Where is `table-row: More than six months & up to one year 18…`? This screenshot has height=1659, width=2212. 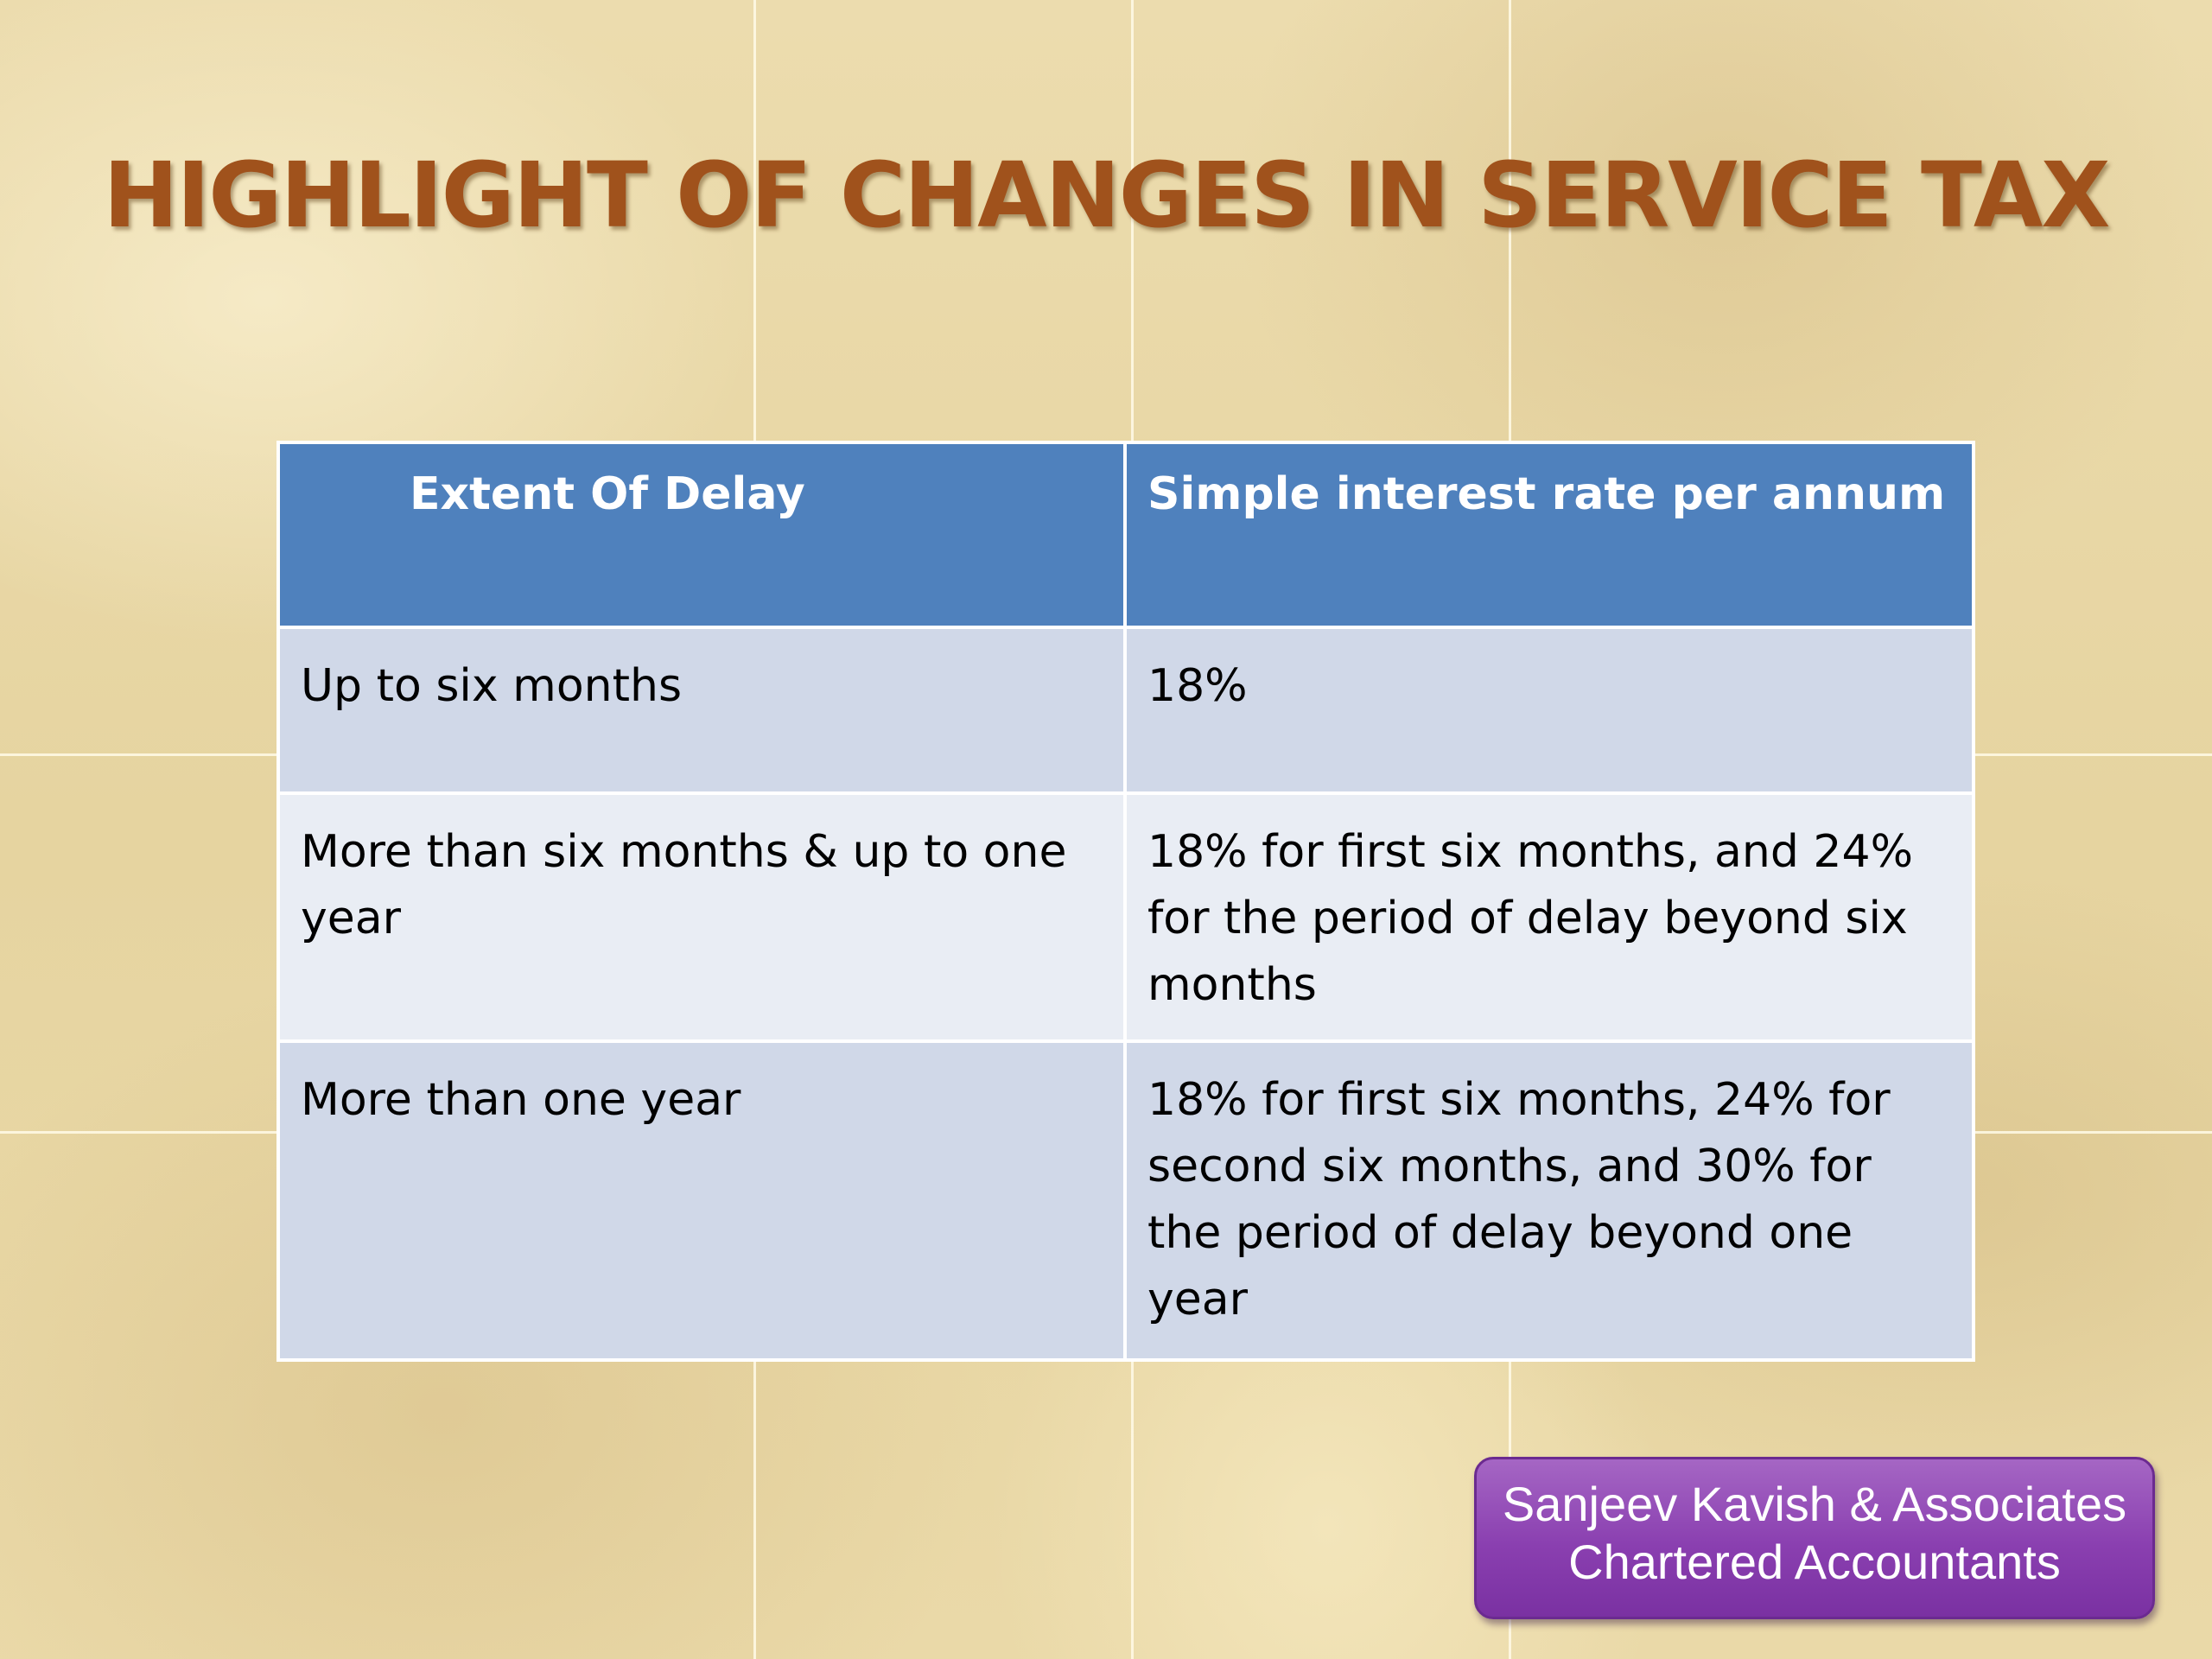
table-row: More than six months & up to one year 18… is located at coordinates (1125, 917).